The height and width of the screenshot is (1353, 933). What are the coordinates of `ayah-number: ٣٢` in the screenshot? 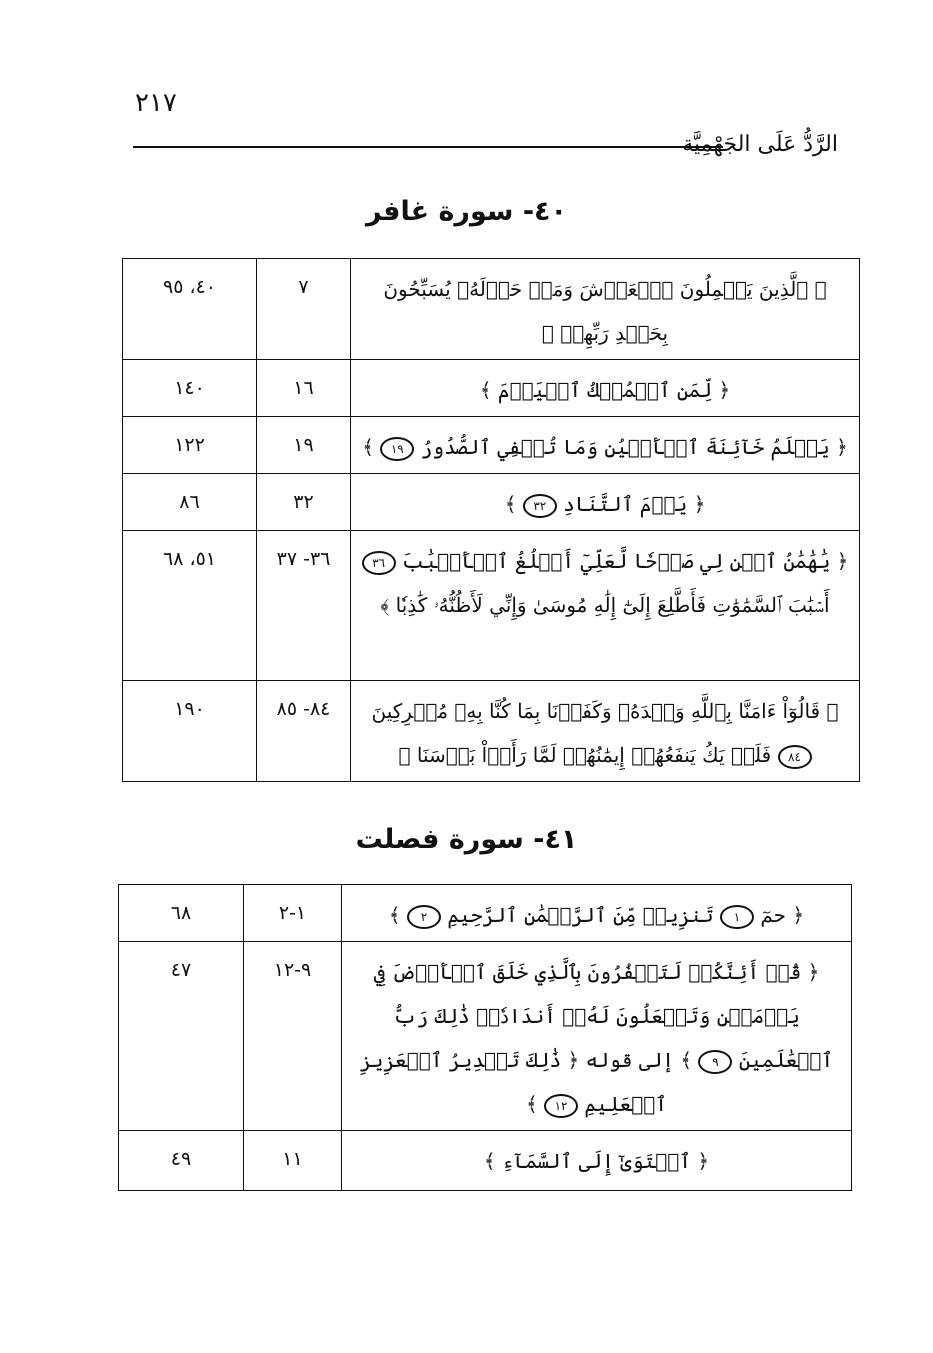 It's located at (303, 502).